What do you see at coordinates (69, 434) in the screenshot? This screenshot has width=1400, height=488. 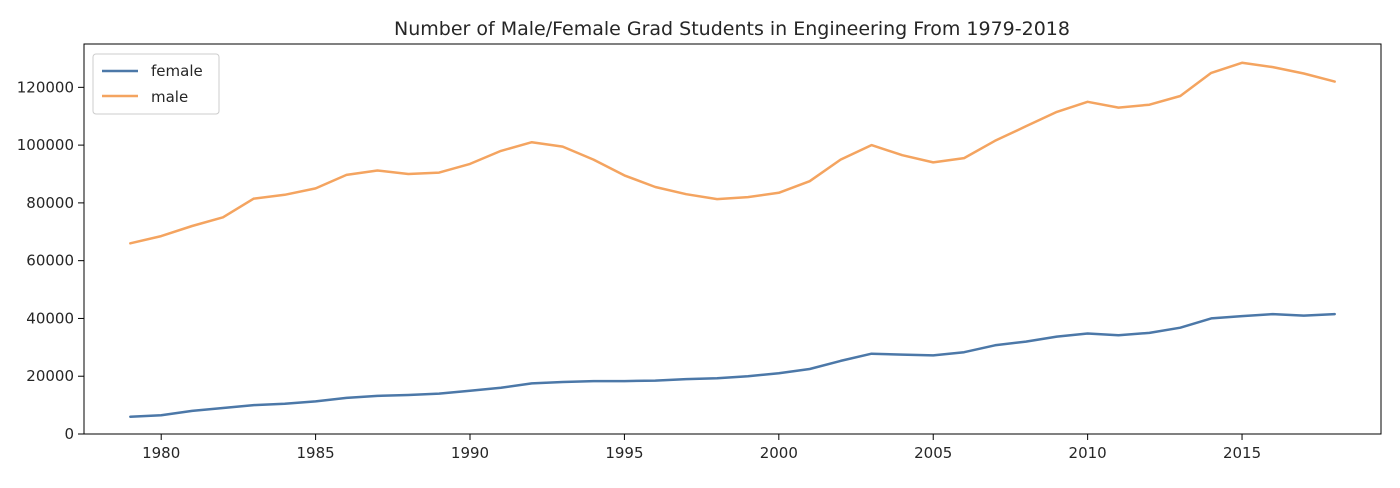 I see `y-tick-label-0: 0` at bounding box center [69, 434].